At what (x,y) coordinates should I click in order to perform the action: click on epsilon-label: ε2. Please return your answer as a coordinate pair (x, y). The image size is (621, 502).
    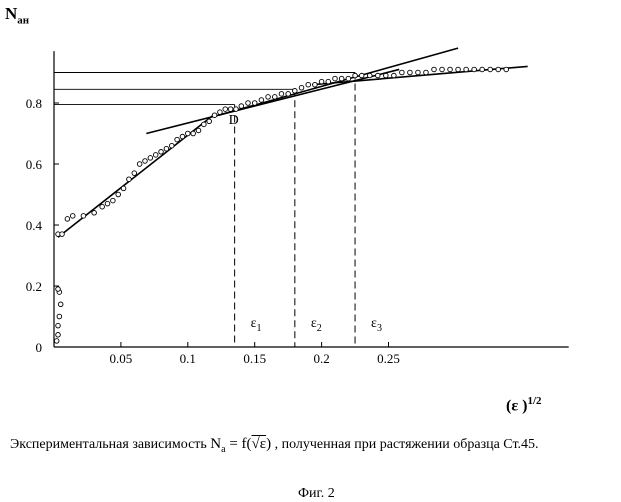
    Looking at the image, I should click on (316, 325).